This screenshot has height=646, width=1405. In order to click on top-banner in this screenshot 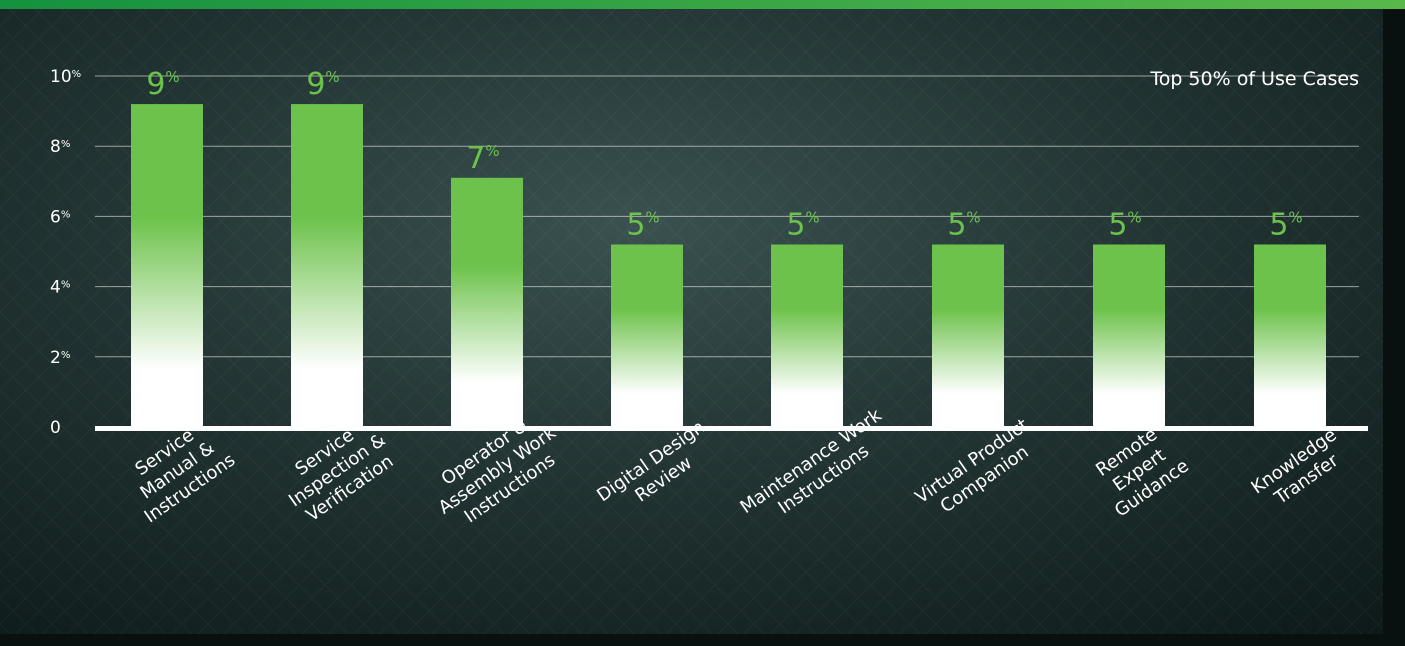, I will do `click(702, 4)`.